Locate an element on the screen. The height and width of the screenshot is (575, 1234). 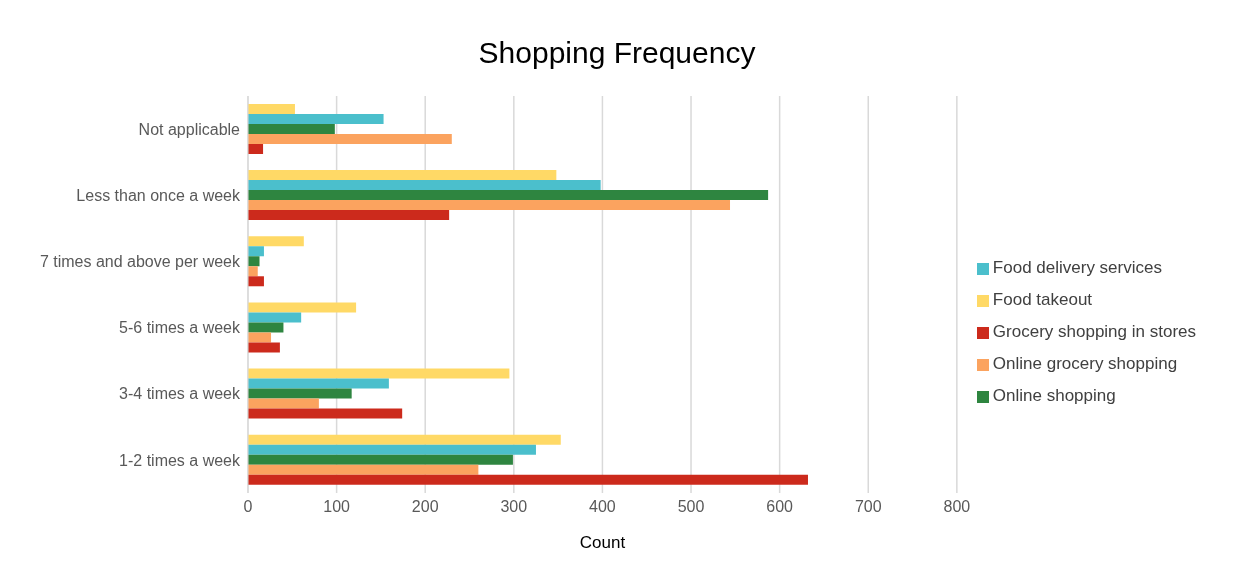
x-tick-label: 700 is located at coordinates (868, 507).